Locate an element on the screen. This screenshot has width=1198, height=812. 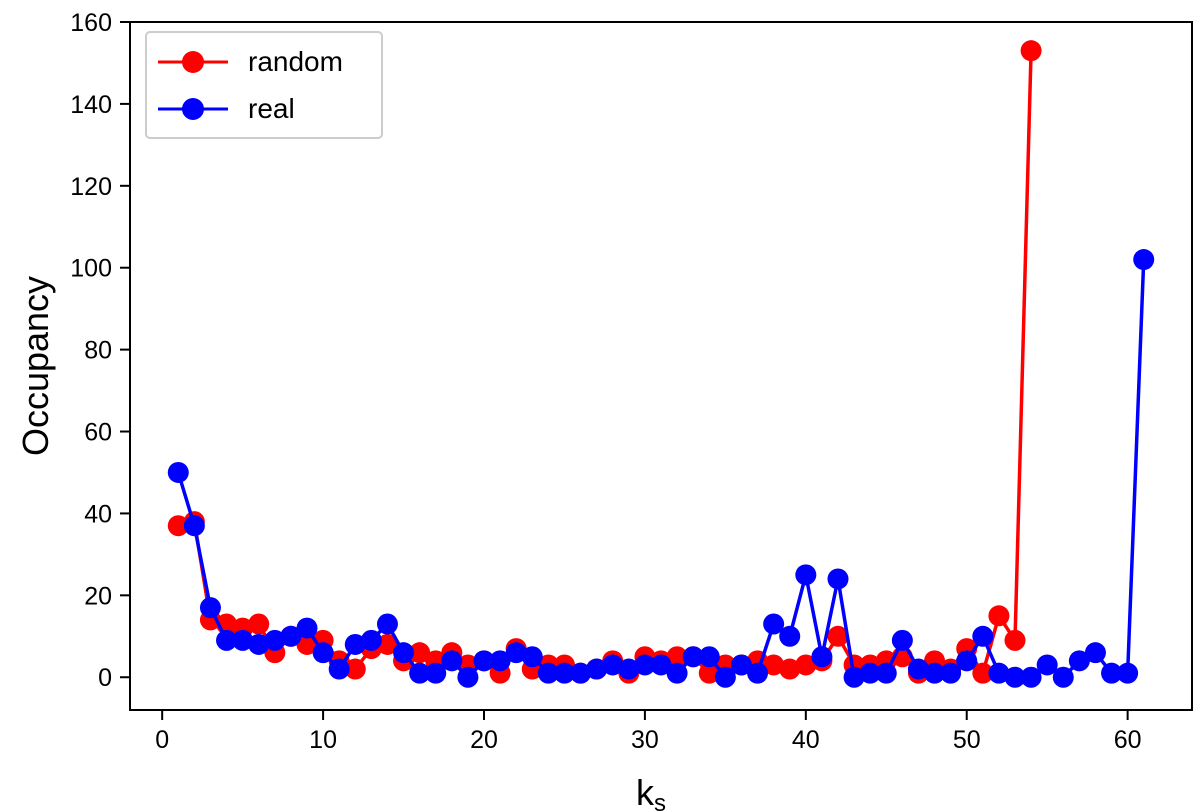
x-axis-label: ks is located at coordinates (651, 792).